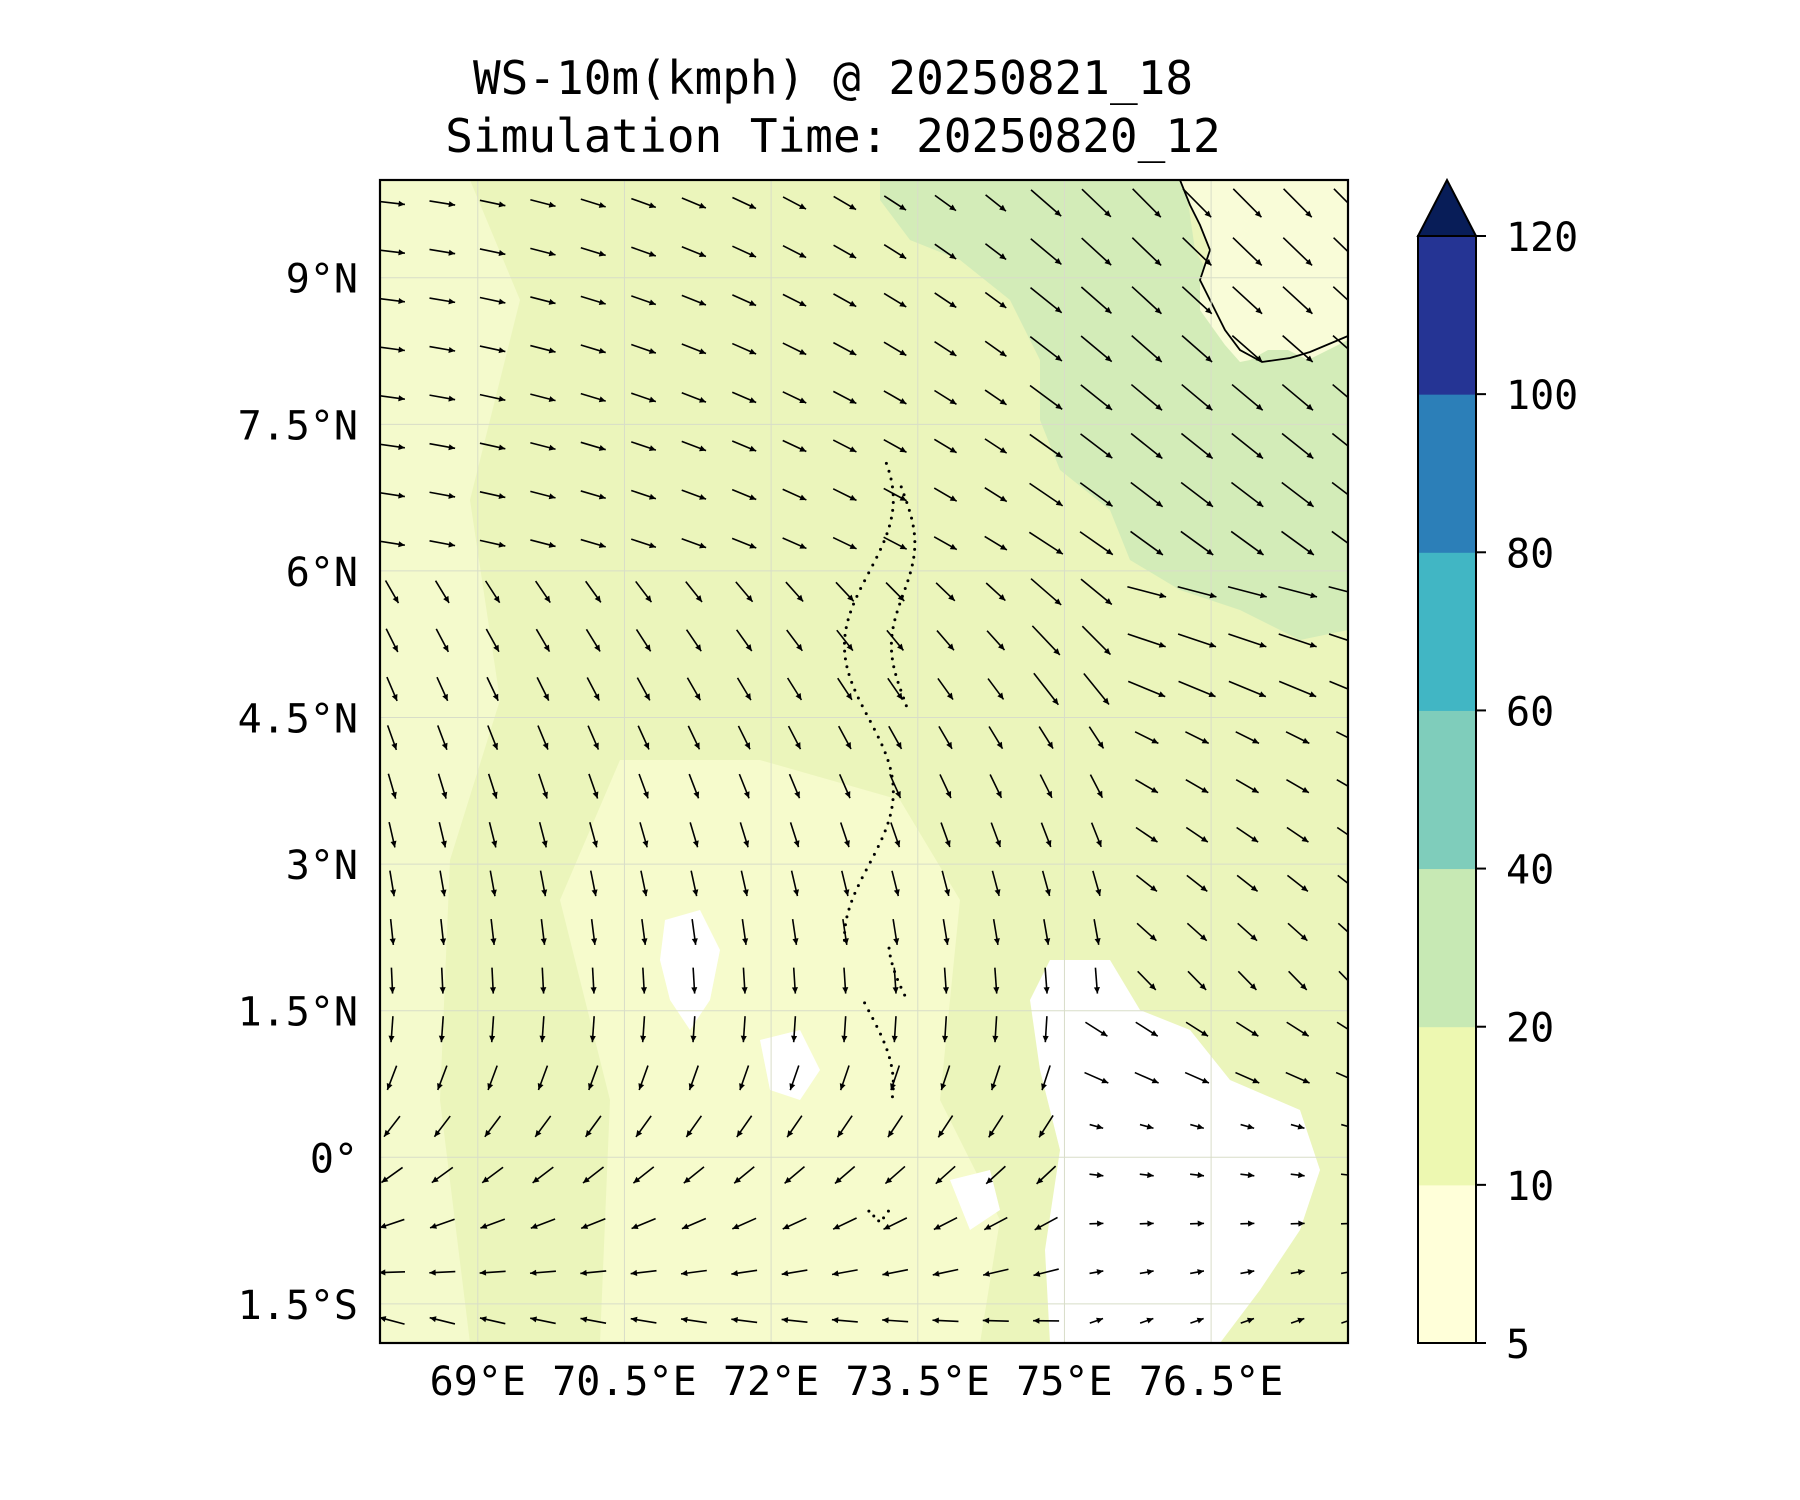 The width and height of the screenshot is (1800, 1500). What do you see at coordinates (298, 720) in the screenshot?
I see `lat-label: 4.5°N` at bounding box center [298, 720].